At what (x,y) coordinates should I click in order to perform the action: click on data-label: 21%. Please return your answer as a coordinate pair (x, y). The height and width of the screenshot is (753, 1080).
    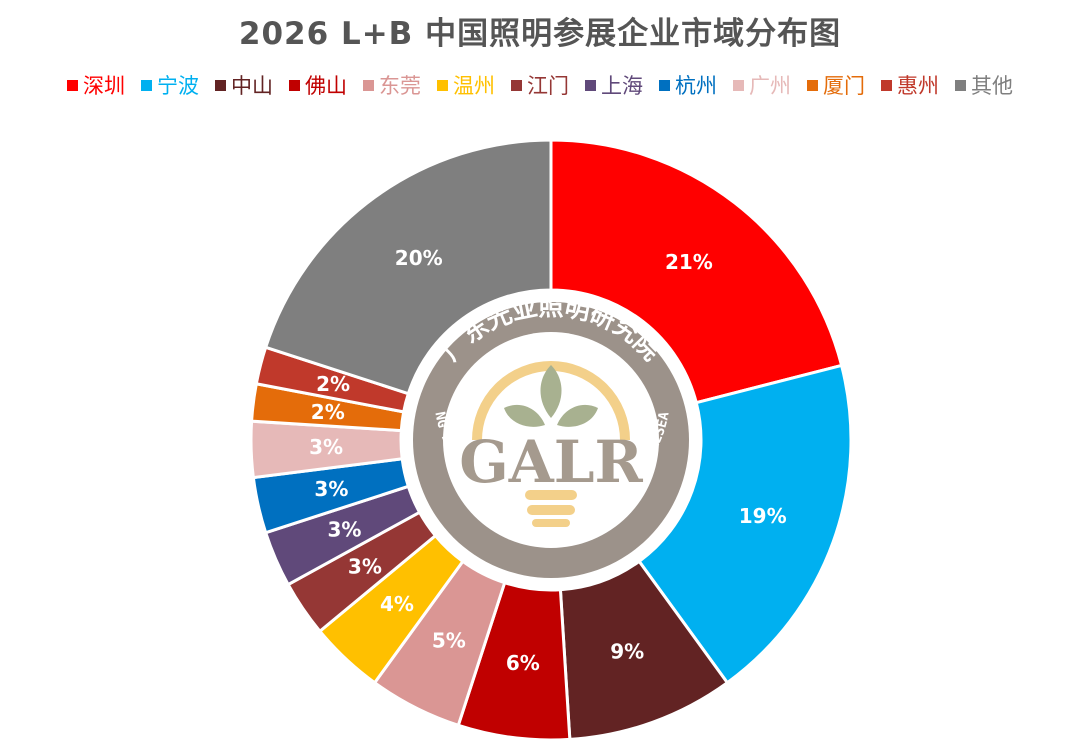
    Looking at the image, I should click on (689, 262).